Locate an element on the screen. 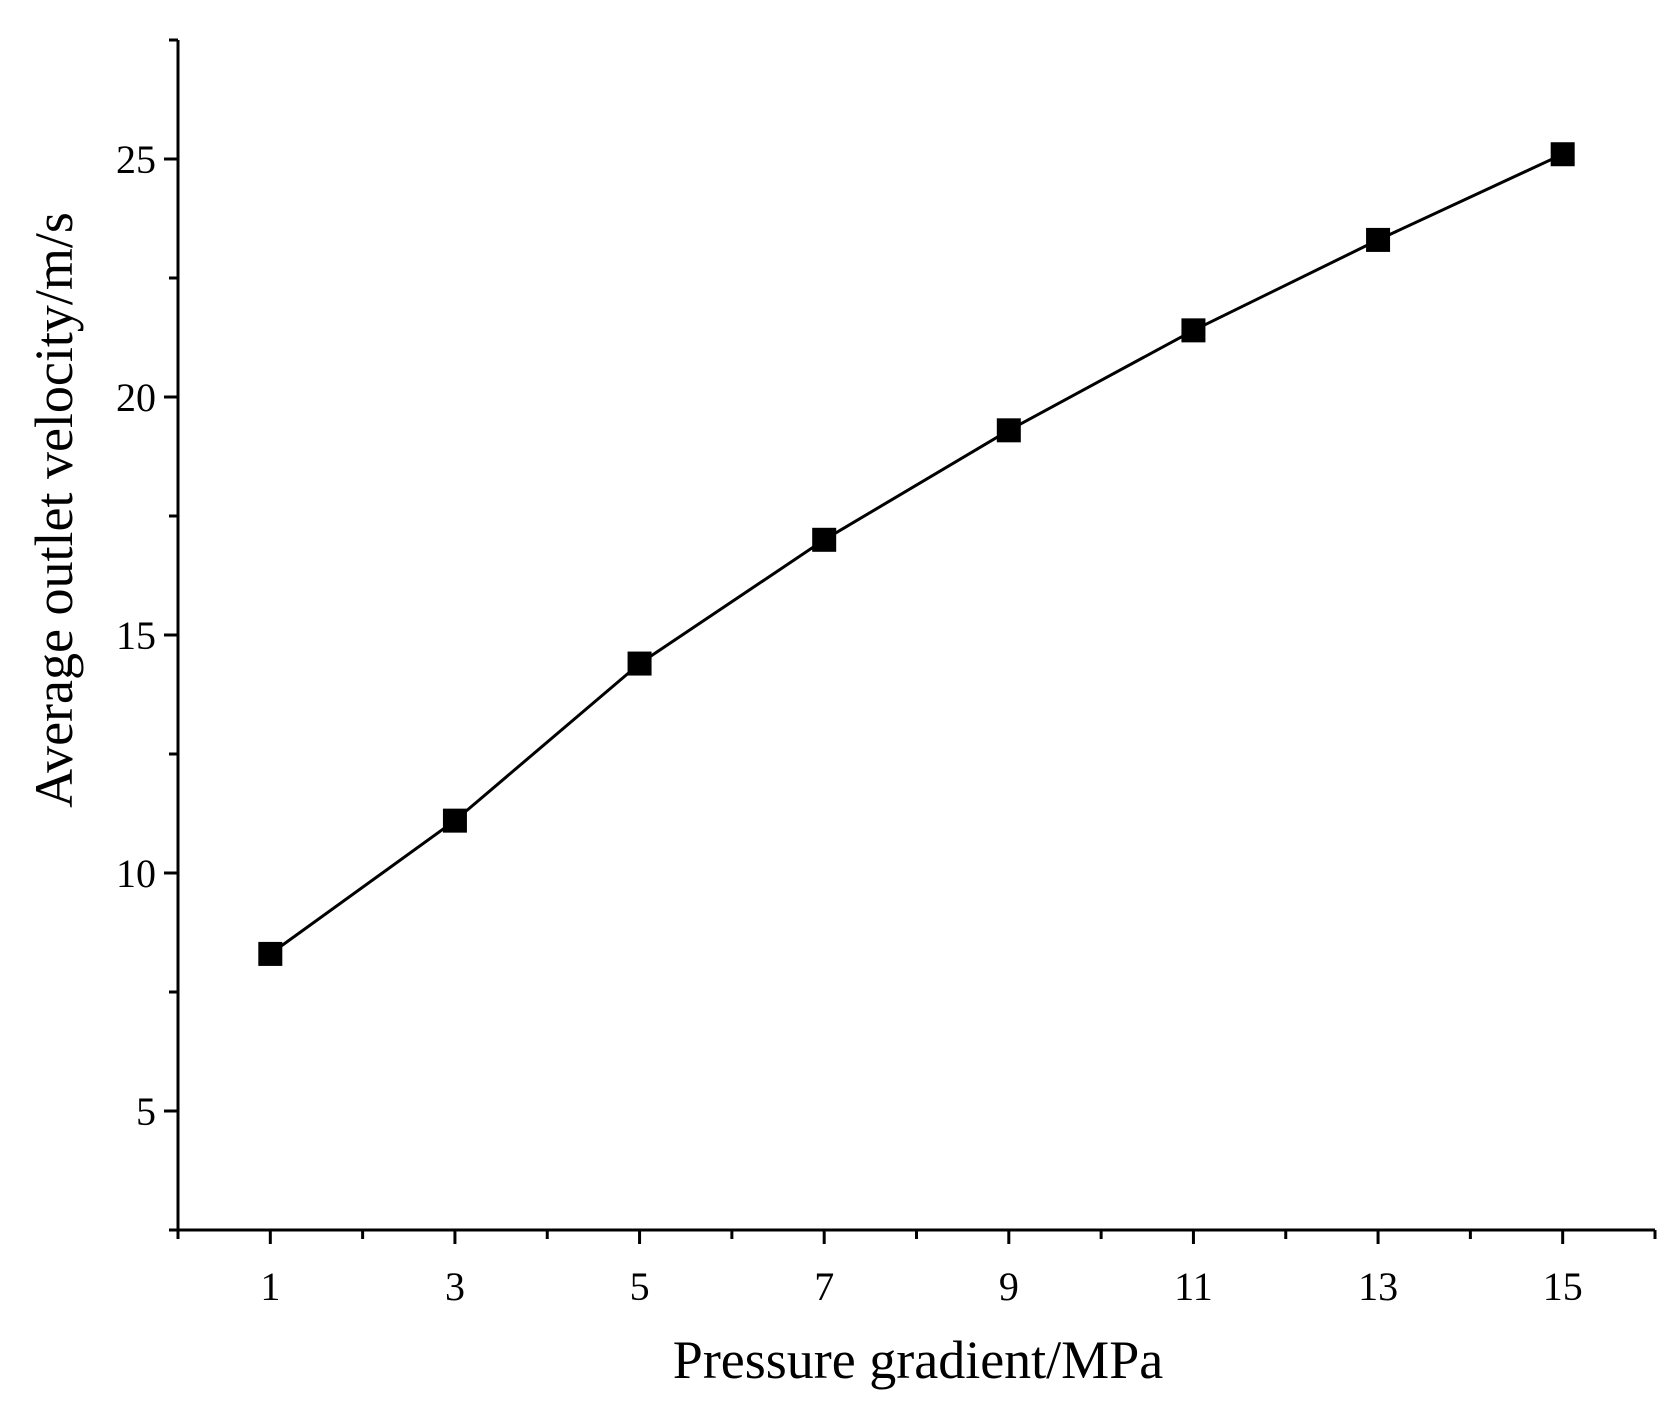  x-tick-label: 5 is located at coordinates (640, 1286).